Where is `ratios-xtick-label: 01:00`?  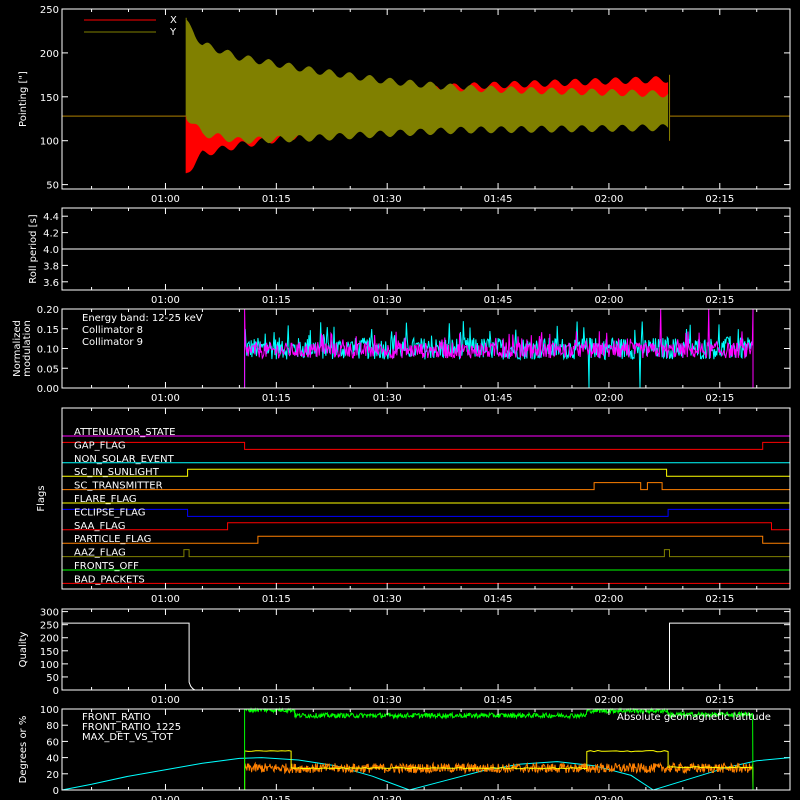 ratios-xtick-label: 01:00 is located at coordinates (165, 797).